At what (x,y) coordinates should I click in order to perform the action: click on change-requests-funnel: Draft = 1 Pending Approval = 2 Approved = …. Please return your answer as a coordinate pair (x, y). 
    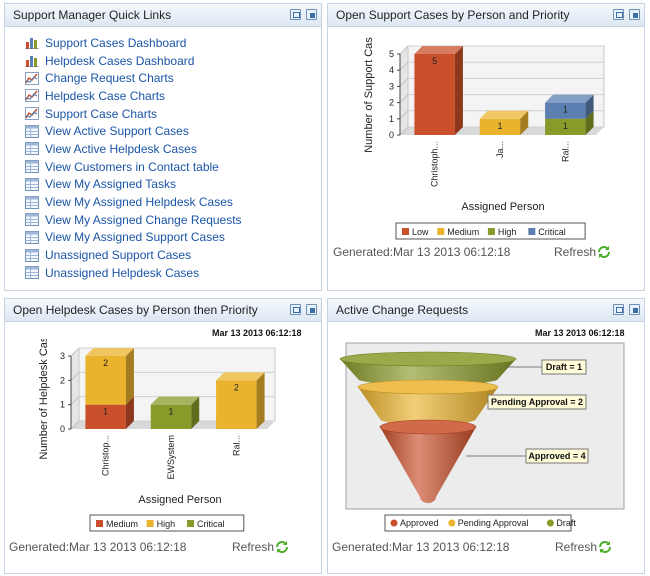
    Looking at the image, I should click on (482, 437).